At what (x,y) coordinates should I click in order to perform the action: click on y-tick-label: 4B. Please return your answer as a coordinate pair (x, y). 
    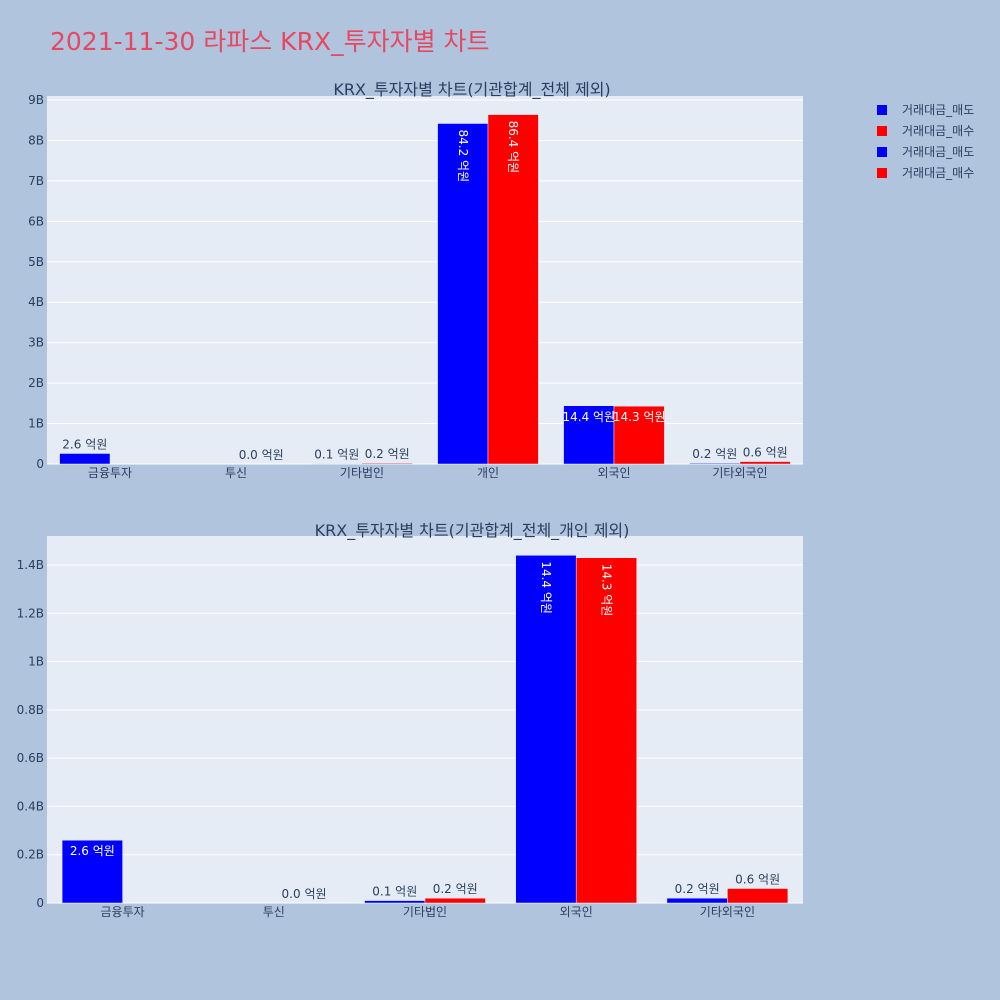
    Looking at the image, I should click on (36, 302).